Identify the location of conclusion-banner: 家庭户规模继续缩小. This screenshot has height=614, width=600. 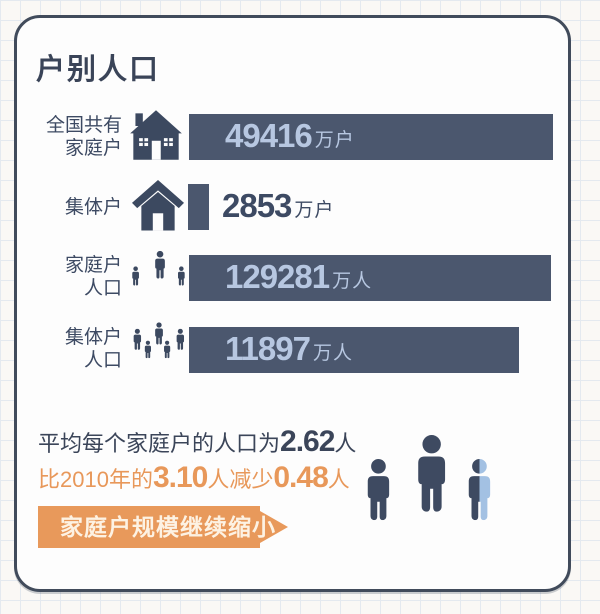
(163, 527).